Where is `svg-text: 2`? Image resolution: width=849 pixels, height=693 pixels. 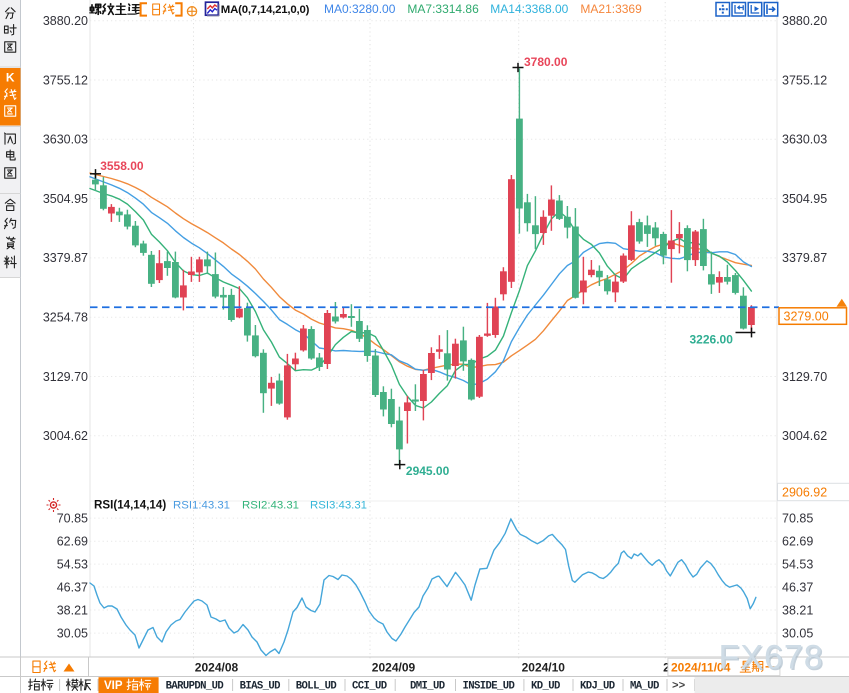 svg-text: 2 is located at coordinates (666, 667).